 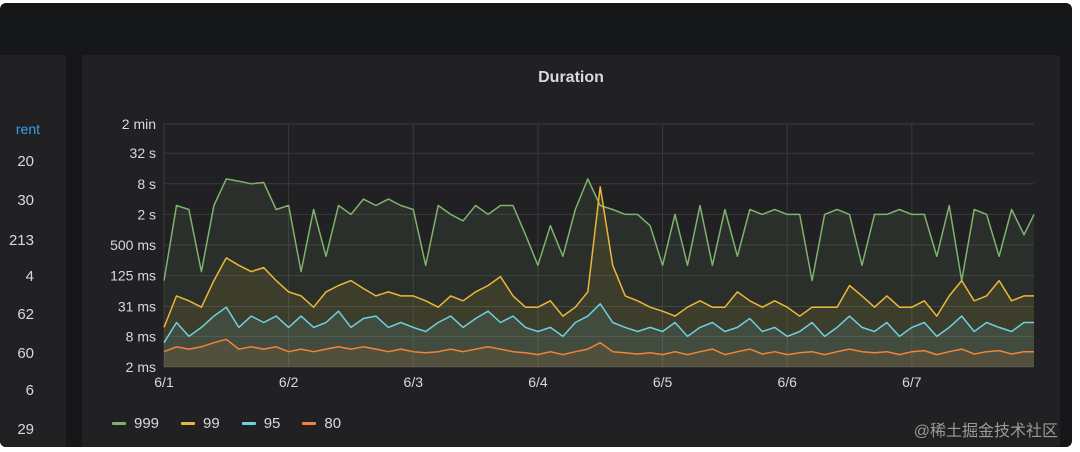 What do you see at coordinates (146, 214) in the screenshot?
I see `y-tick-label: 2 s` at bounding box center [146, 214].